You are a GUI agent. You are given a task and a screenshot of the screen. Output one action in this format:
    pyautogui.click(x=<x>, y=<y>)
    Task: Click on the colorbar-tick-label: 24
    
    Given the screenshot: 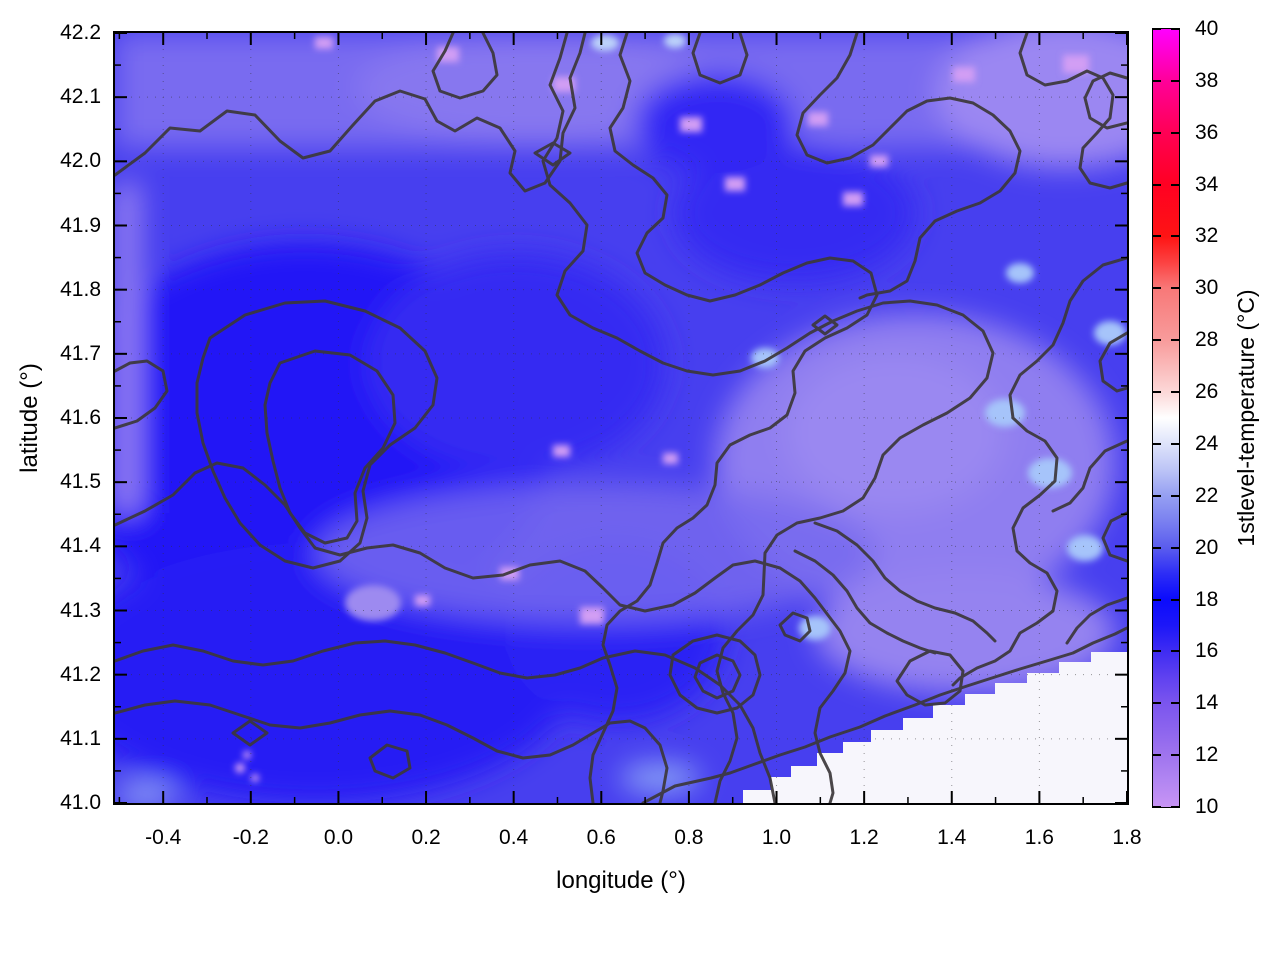 What is the action you would take?
    pyautogui.click(x=1207, y=443)
    